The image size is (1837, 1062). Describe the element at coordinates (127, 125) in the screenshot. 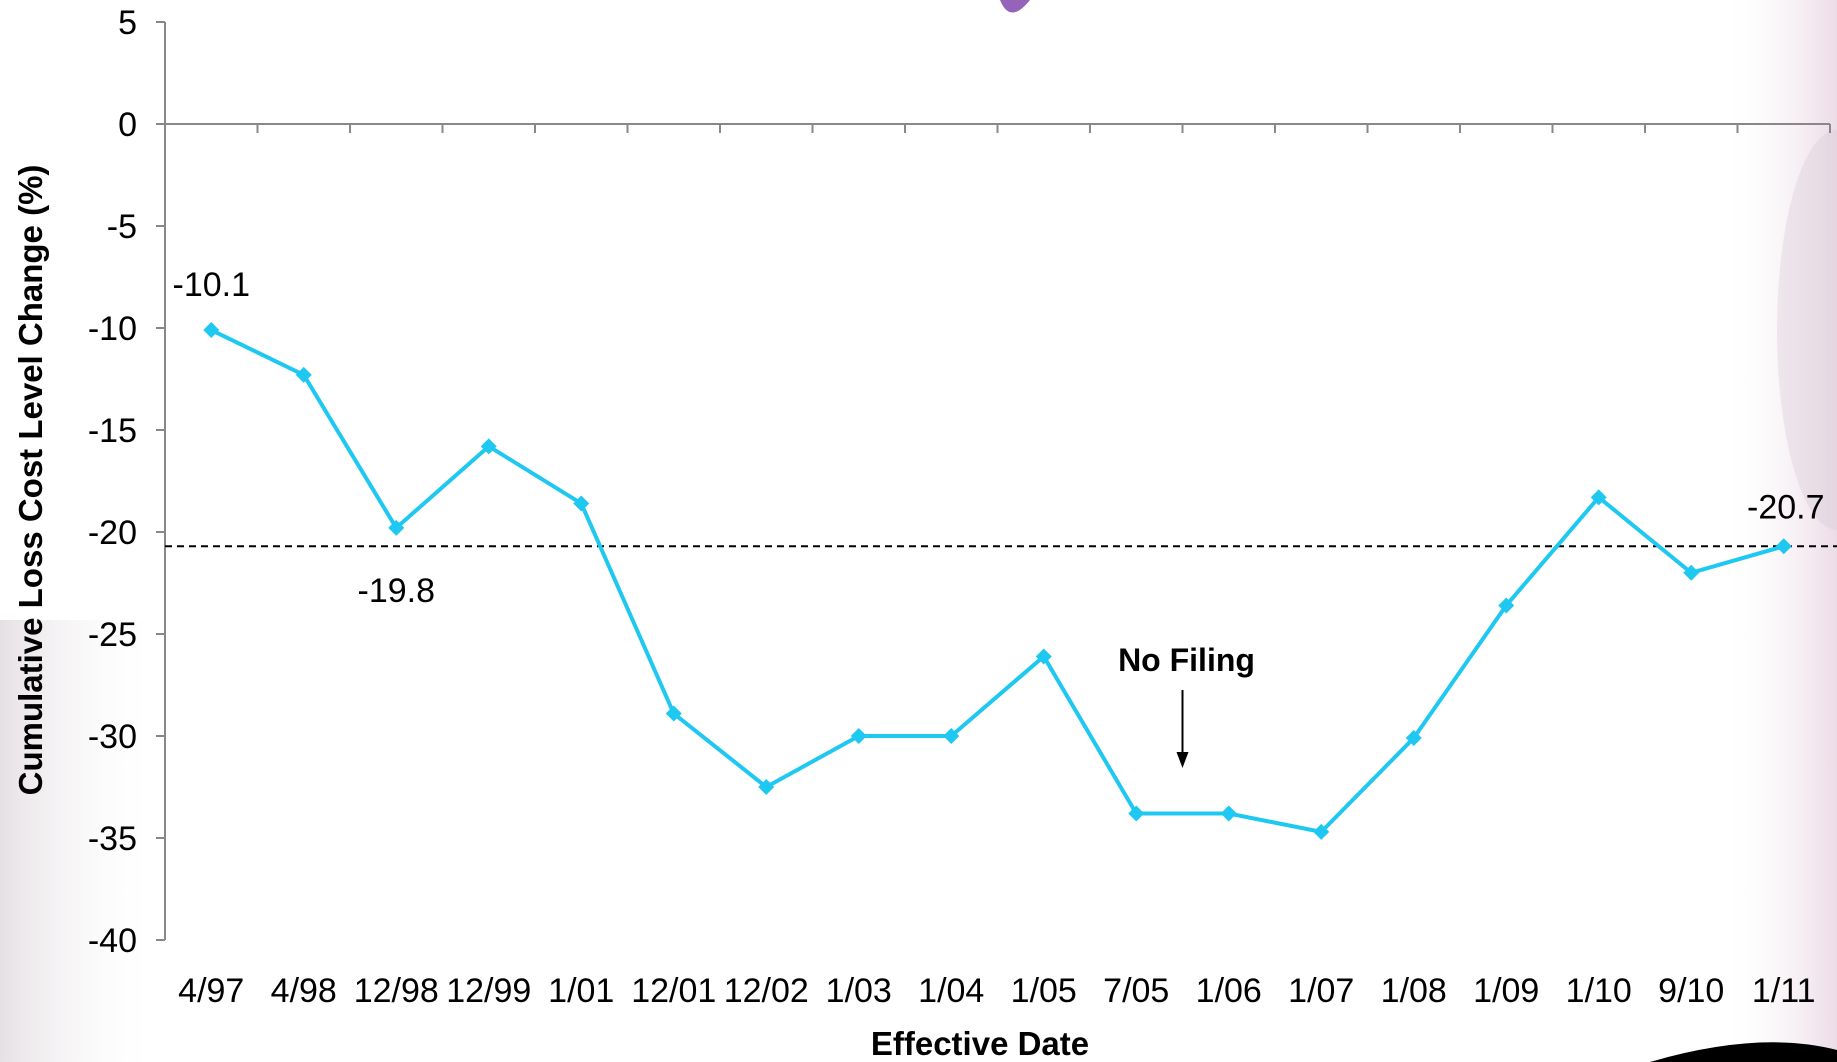

I see `y-tick-label: 0` at that location.